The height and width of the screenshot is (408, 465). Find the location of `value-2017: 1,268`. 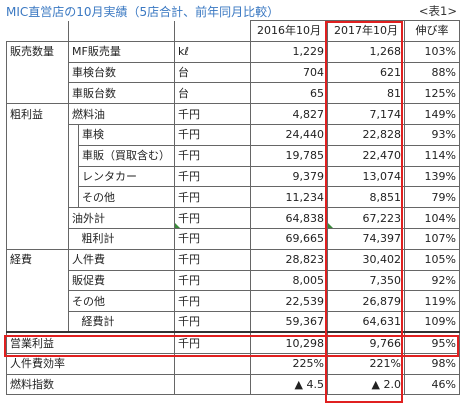

value-2017: 1,268 is located at coordinates (366, 51).